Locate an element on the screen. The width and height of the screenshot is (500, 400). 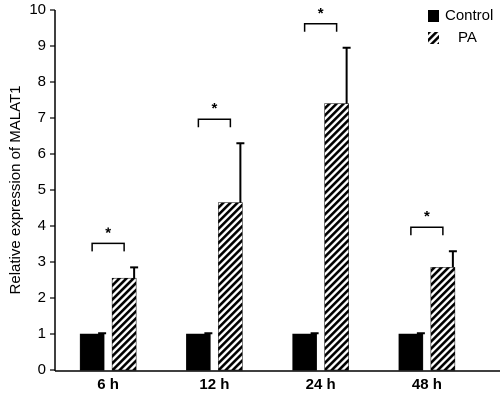
x-tick-label: 6 h is located at coordinates (108, 384).